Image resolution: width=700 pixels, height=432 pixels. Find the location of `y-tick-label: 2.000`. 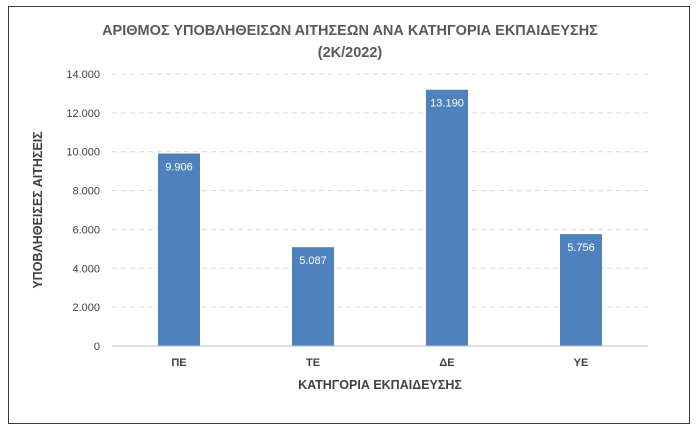

y-tick-label: 2.000 is located at coordinates (86, 308).